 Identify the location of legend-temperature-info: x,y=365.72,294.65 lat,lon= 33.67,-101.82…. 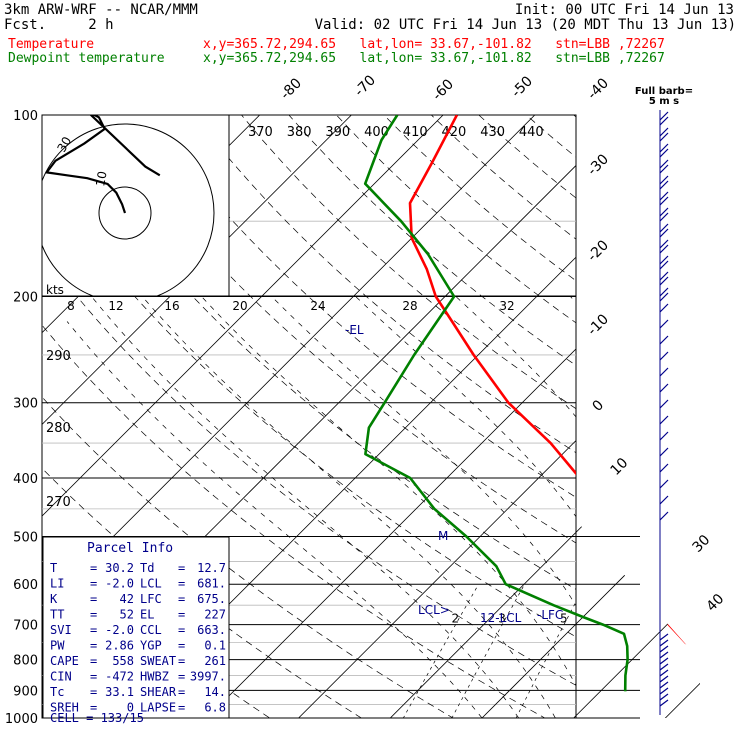
(434, 44).